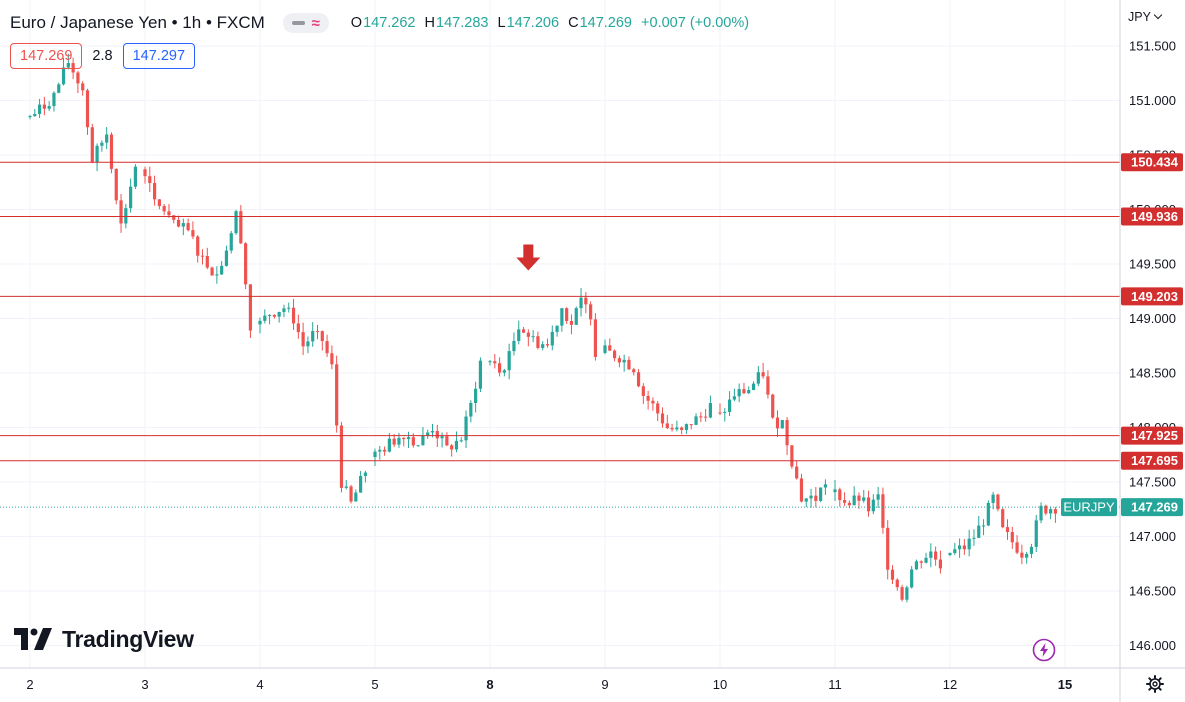 This screenshot has height=702, width=1185. Describe the element at coordinates (430, 23) in the screenshot. I see `high-label: H` at that location.